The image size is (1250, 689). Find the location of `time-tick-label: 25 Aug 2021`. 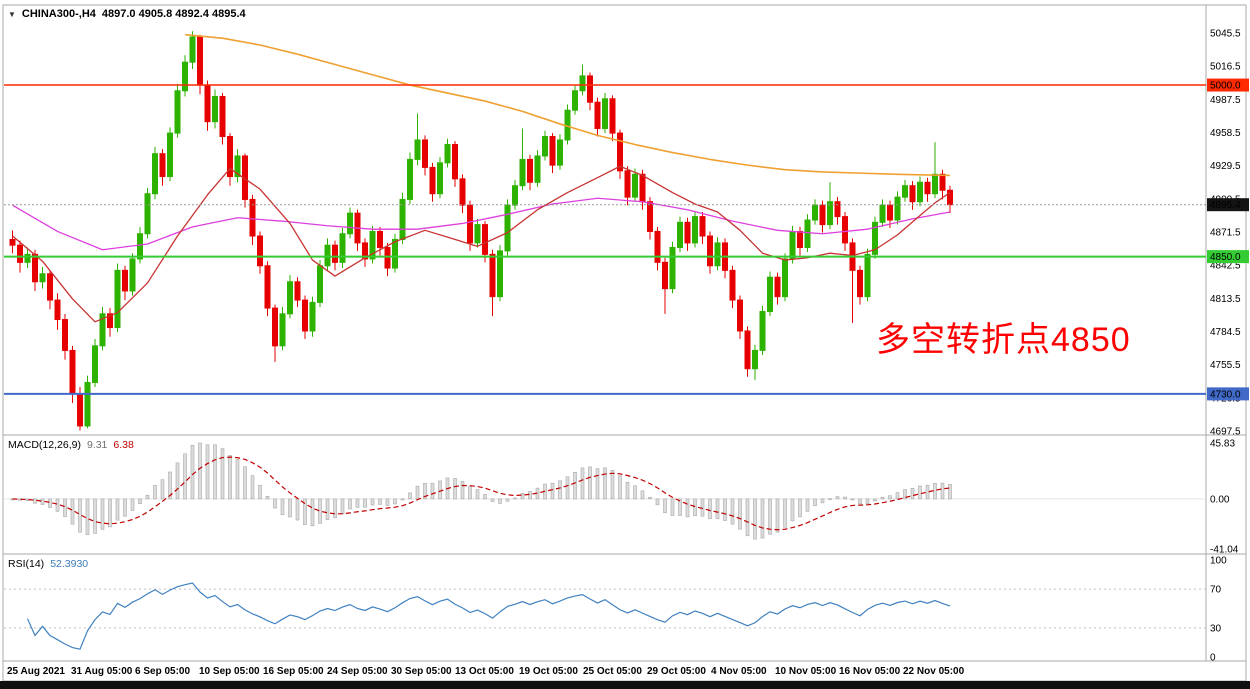

time-tick-label: 25 Aug 2021 is located at coordinates (36, 671).